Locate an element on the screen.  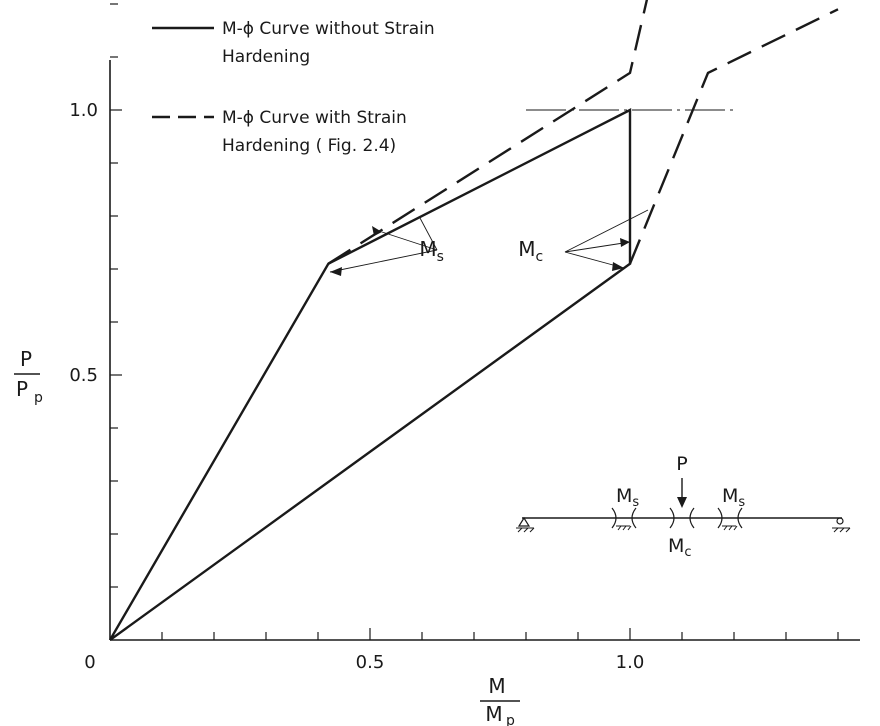
y-tick-label: 1.0 is located at coordinates (83, 110).